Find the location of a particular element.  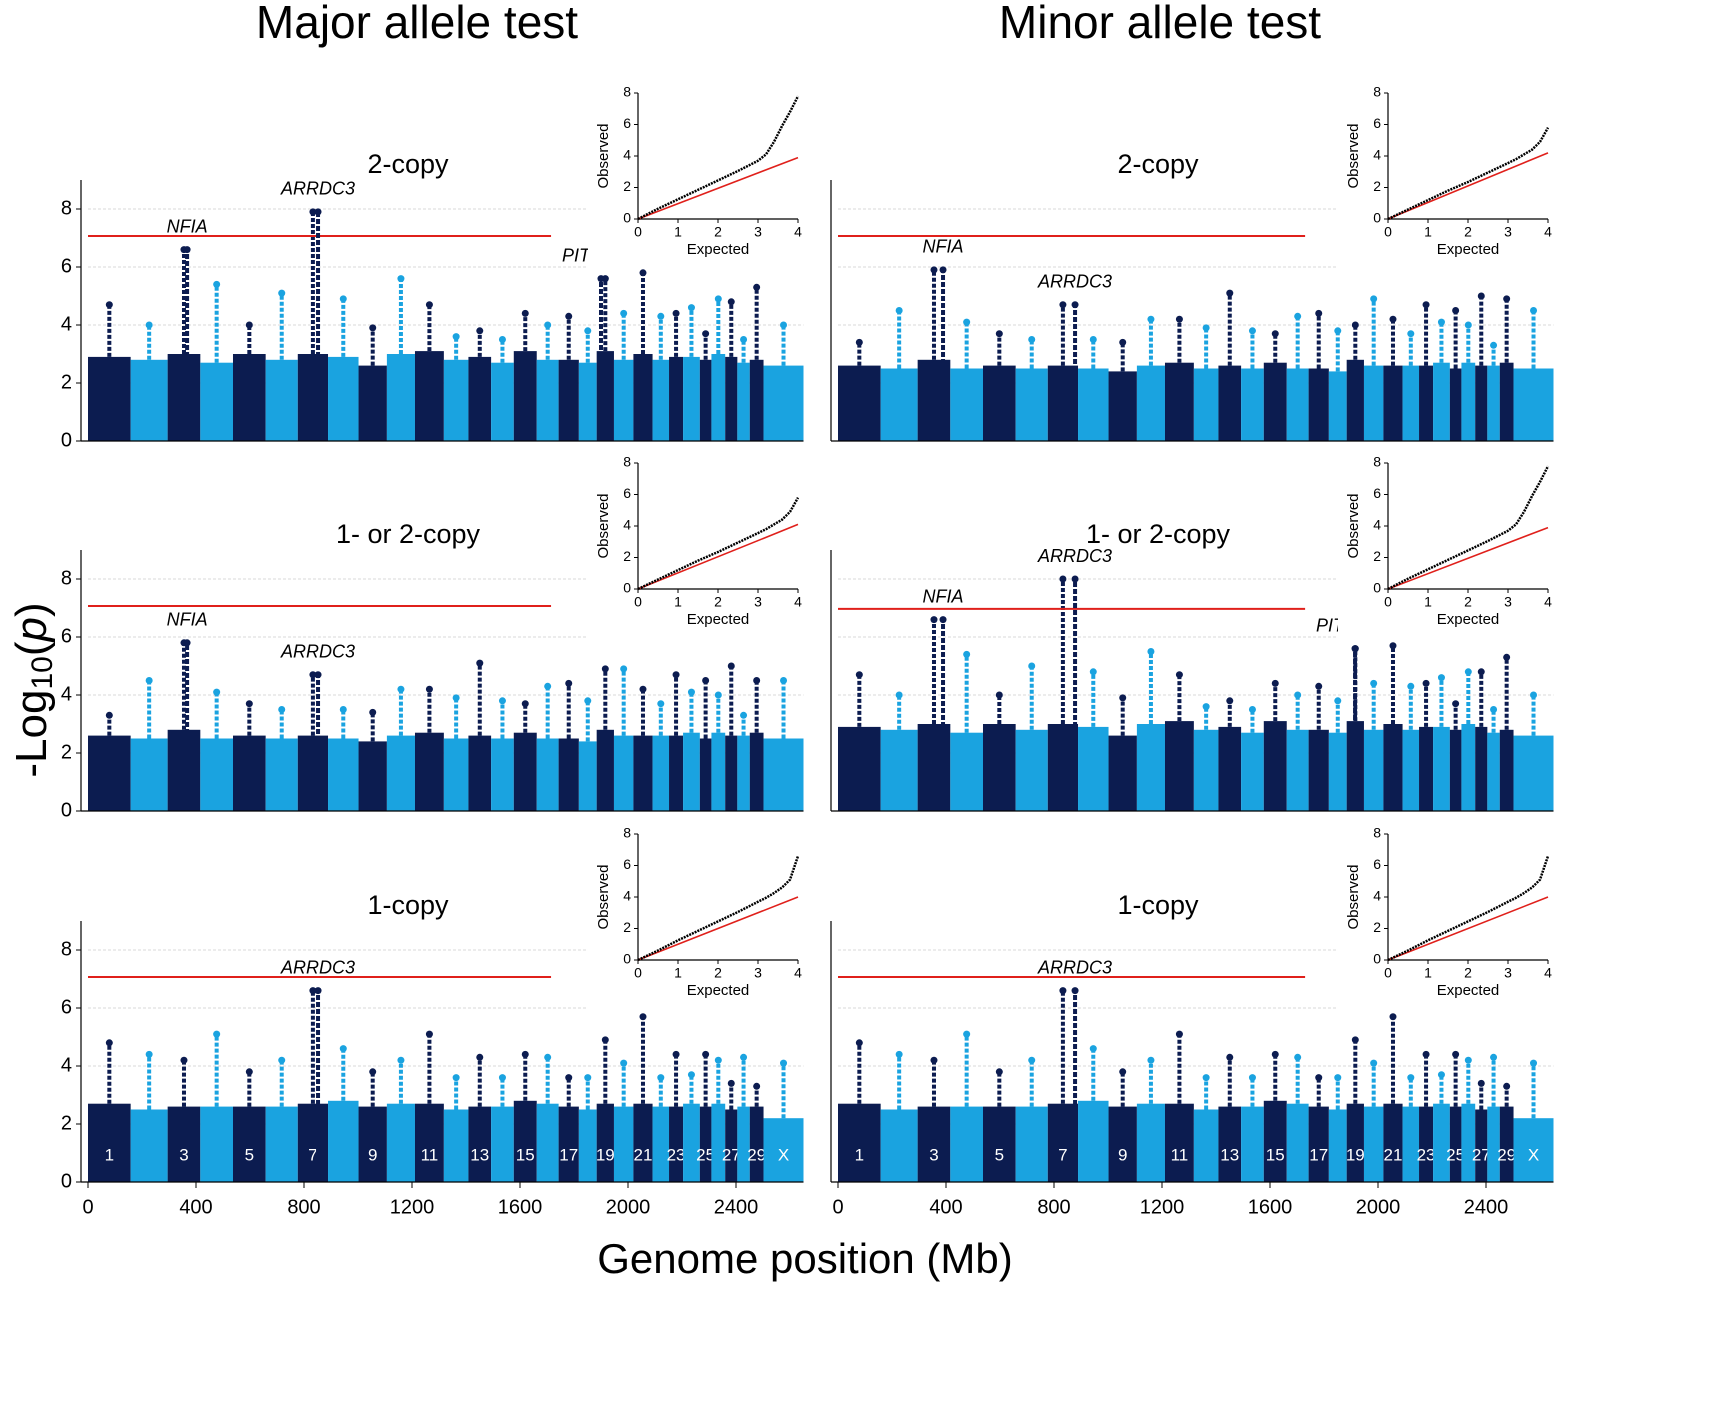

y-tick-label: 0 is located at coordinates (66, 1181).